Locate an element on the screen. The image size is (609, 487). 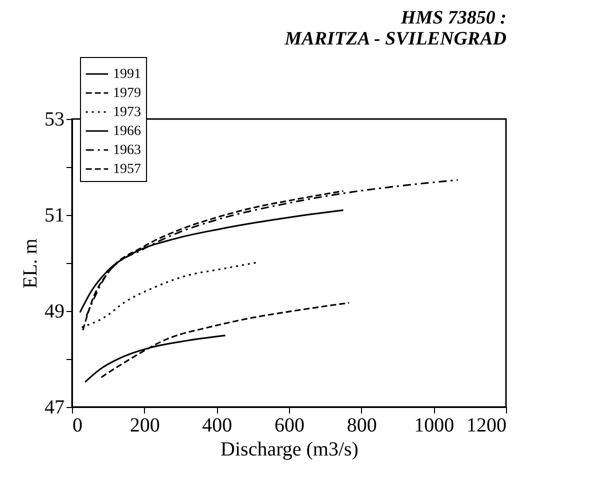
x-tick-label: 200 is located at coordinates (145, 425).